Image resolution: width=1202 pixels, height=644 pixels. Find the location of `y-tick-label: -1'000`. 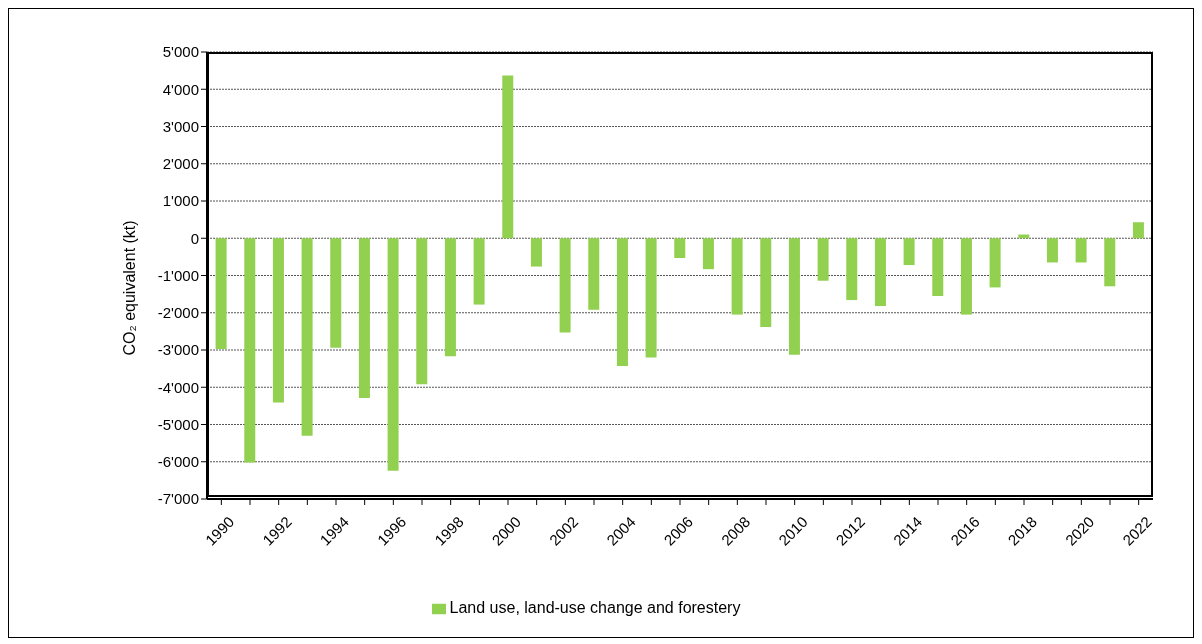

y-tick-label: -1'000 is located at coordinates (178, 275).